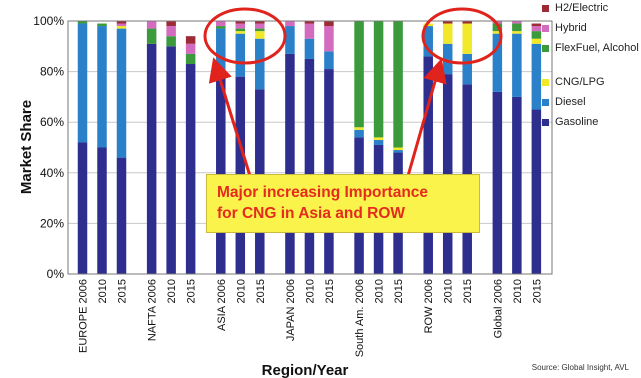 The width and height of the screenshot is (641, 378). What do you see at coordinates (52, 173) in the screenshot?
I see `y-tick-label: 40%` at bounding box center [52, 173].